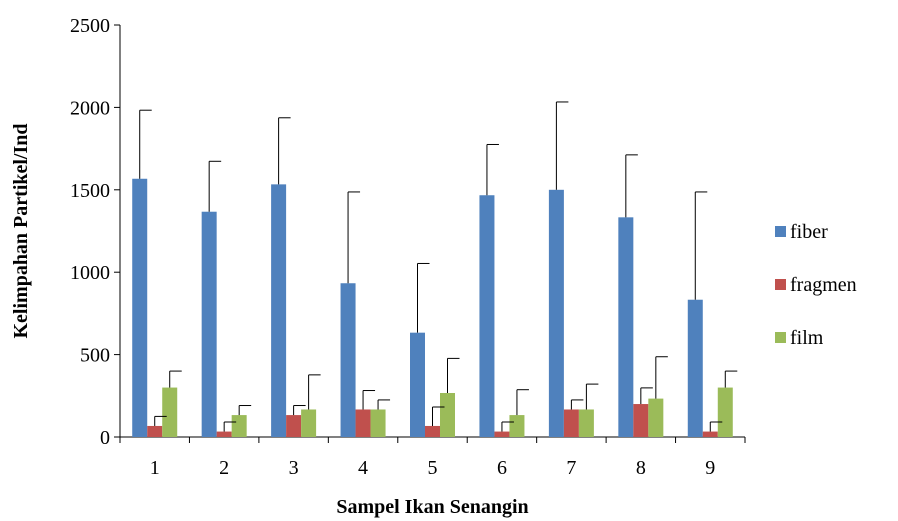 This screenshot has width=898, height=521. What do you see at coordinates (90, 108) in the screenshot?
I see `y-tick-label: 2000` at bounding box center [90, 108].